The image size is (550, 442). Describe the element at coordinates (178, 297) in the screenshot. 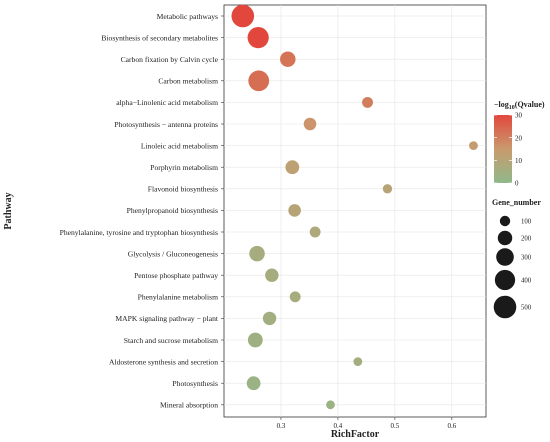

I see `pathway-label: Phenylalanine metabolism` at that location.